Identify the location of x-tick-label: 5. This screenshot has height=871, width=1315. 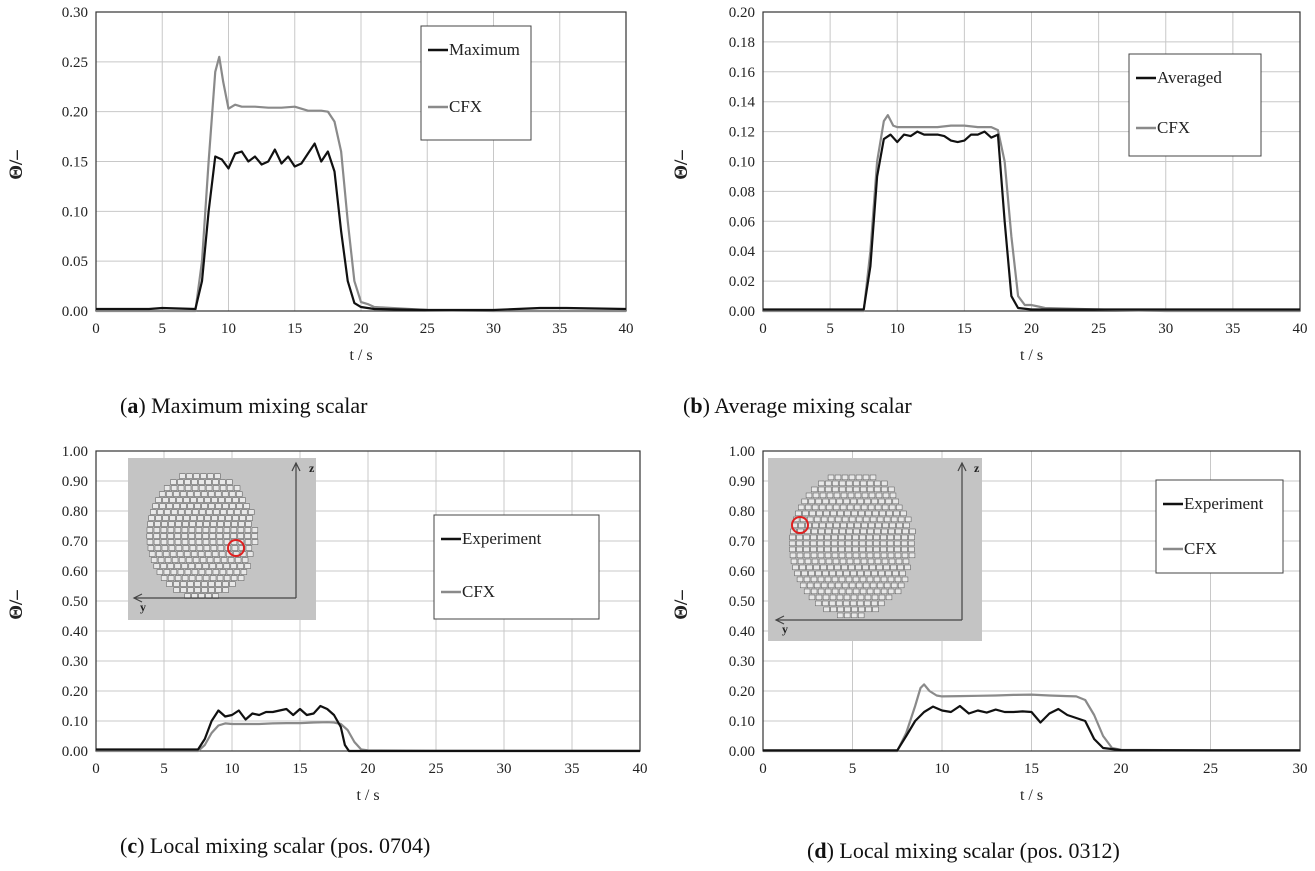
(163, 329).